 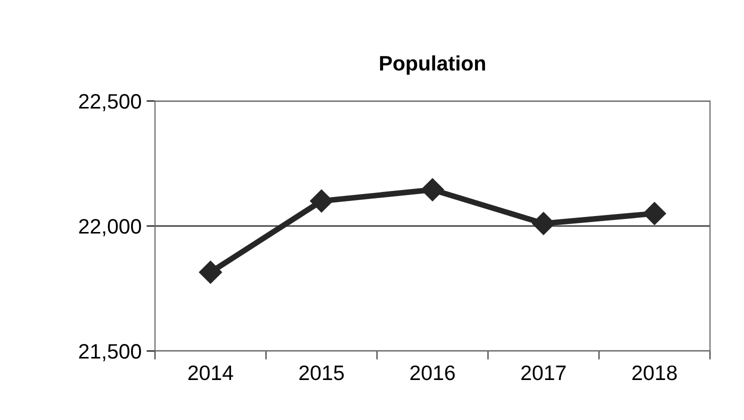 What do you see at coordinates (432, 372) in the screenshot?
I see `x-tick-label: 2016` at bounding box center [432, 372].